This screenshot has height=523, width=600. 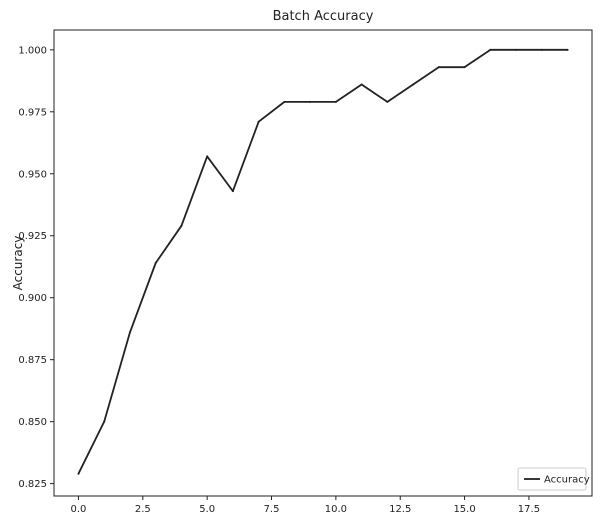 I want to click on chart-title: Batch Accuracy, so click(x=323, y=16).